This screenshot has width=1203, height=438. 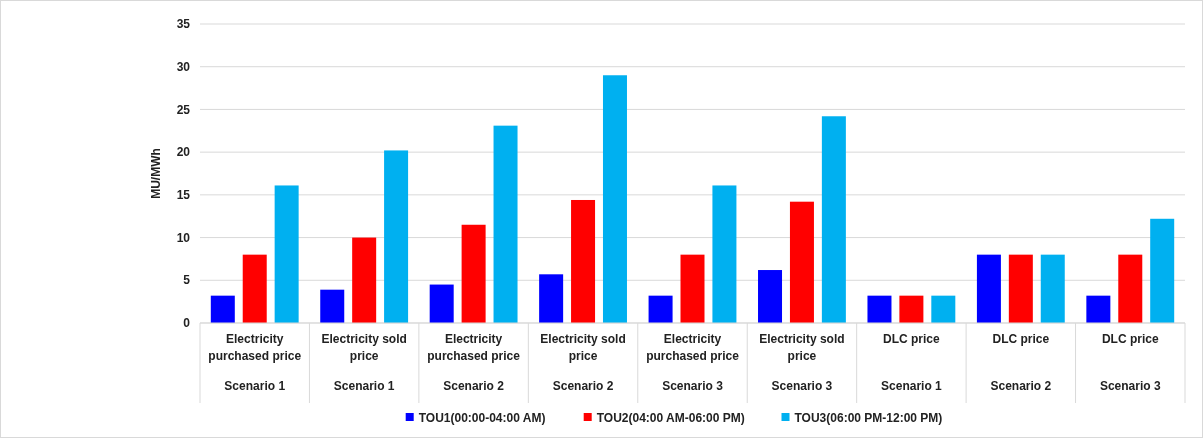 What do you see at coordinates (183, 66) in the screenshot?
I see `y-tick-label: 30` at bounding box center [183, 66].